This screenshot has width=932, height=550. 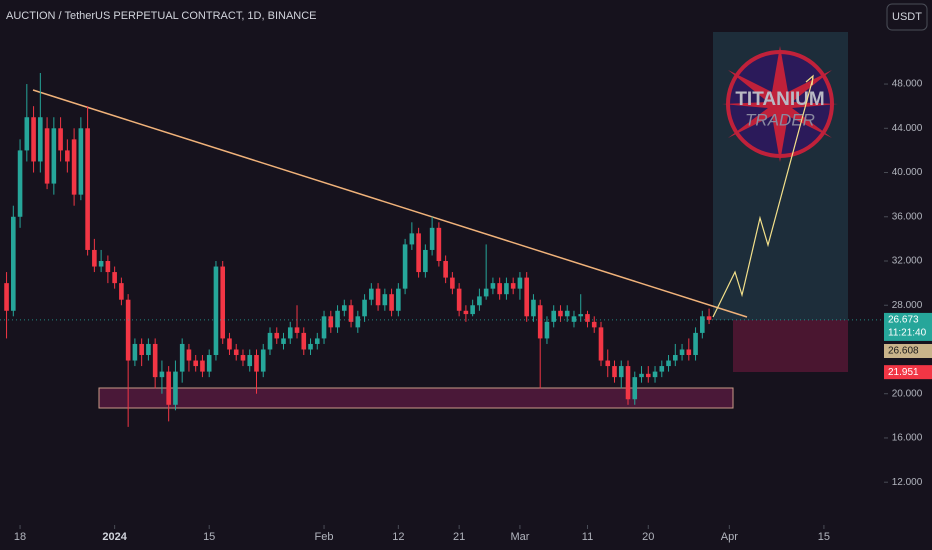 What do you see at coordinates (903, 320) in the screenshot?
I see `last-price-label: 26.673` at bounding box center [903, 320].